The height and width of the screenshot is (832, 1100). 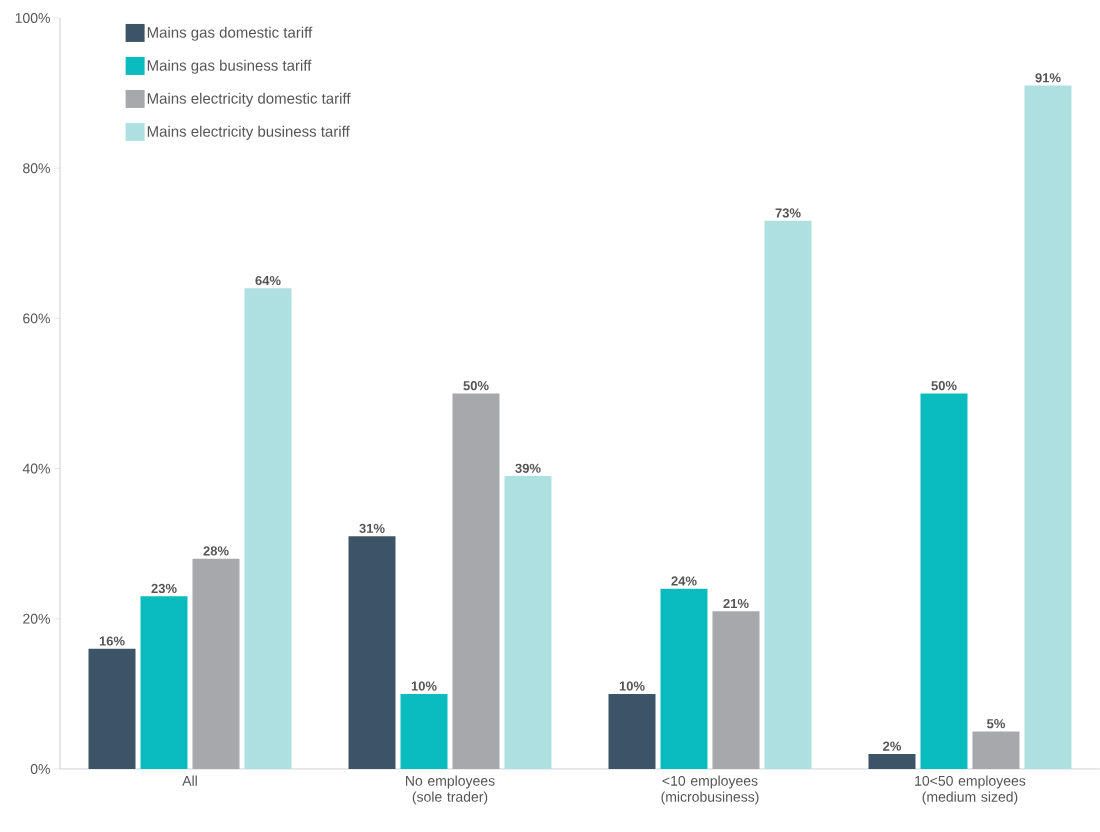 What do you see at coordinates (112, 641) in the screenshot?
I see `data-label: 16%` at bounding box center [112, 641].